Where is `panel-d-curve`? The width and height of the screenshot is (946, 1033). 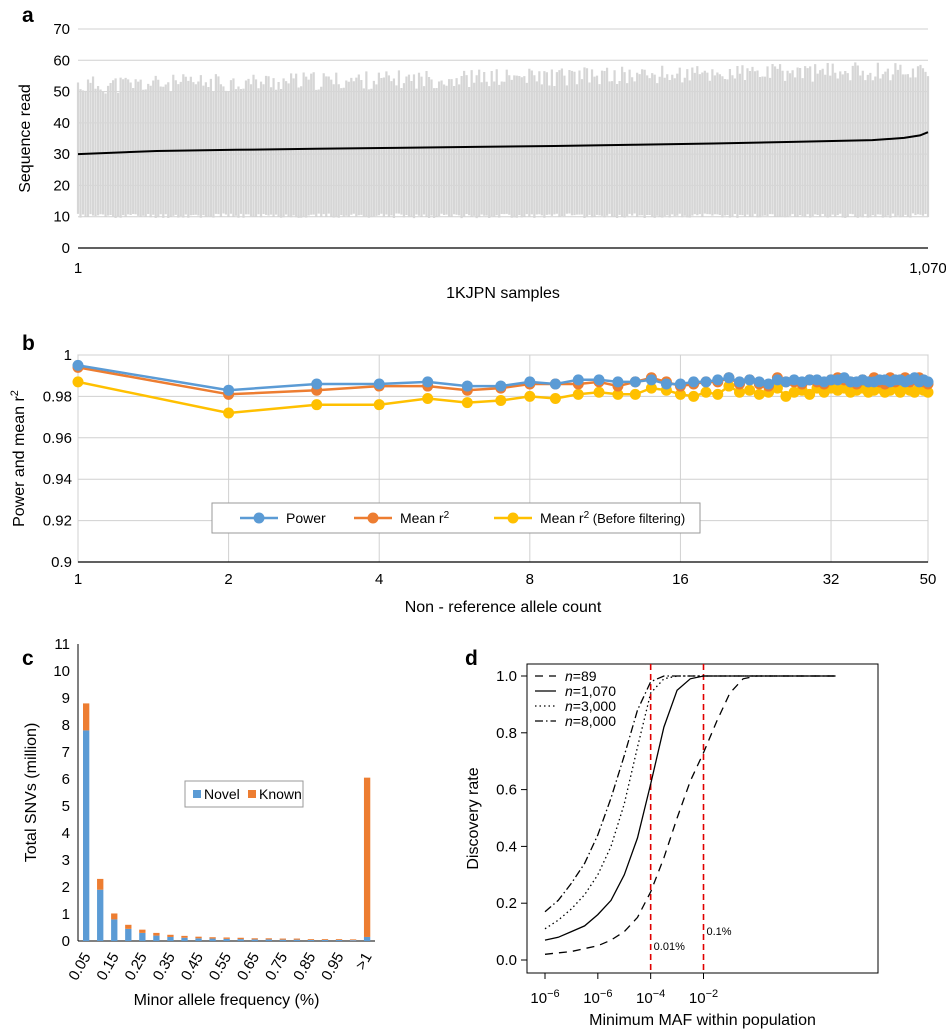
panel-d-curve is located at coordinates (690, 815).